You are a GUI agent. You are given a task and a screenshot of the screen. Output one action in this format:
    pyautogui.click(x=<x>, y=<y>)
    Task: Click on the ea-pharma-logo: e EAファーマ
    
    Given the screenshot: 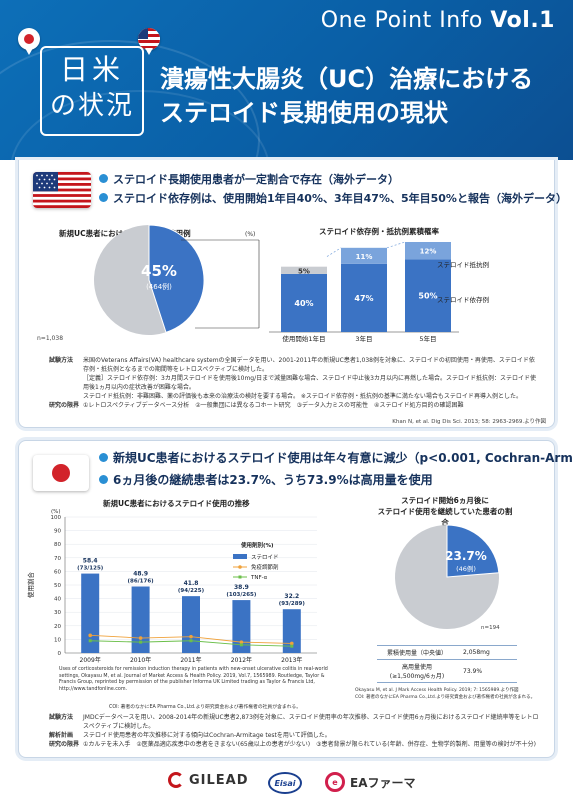 What is the action you would take?
    pyautogui.click(x=370, y=782)
    